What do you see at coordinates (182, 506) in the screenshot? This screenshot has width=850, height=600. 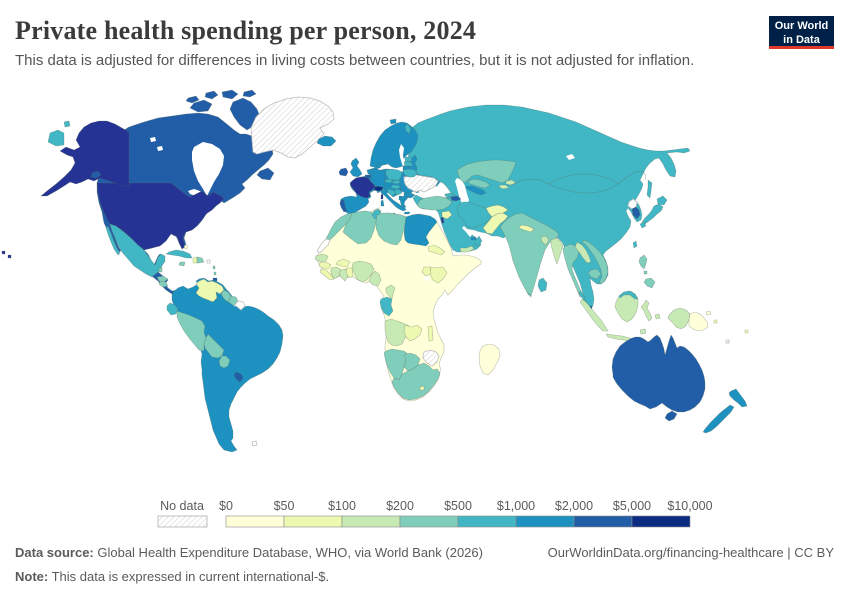 I see `svg-text: No data` at bounding box center [182, 506].